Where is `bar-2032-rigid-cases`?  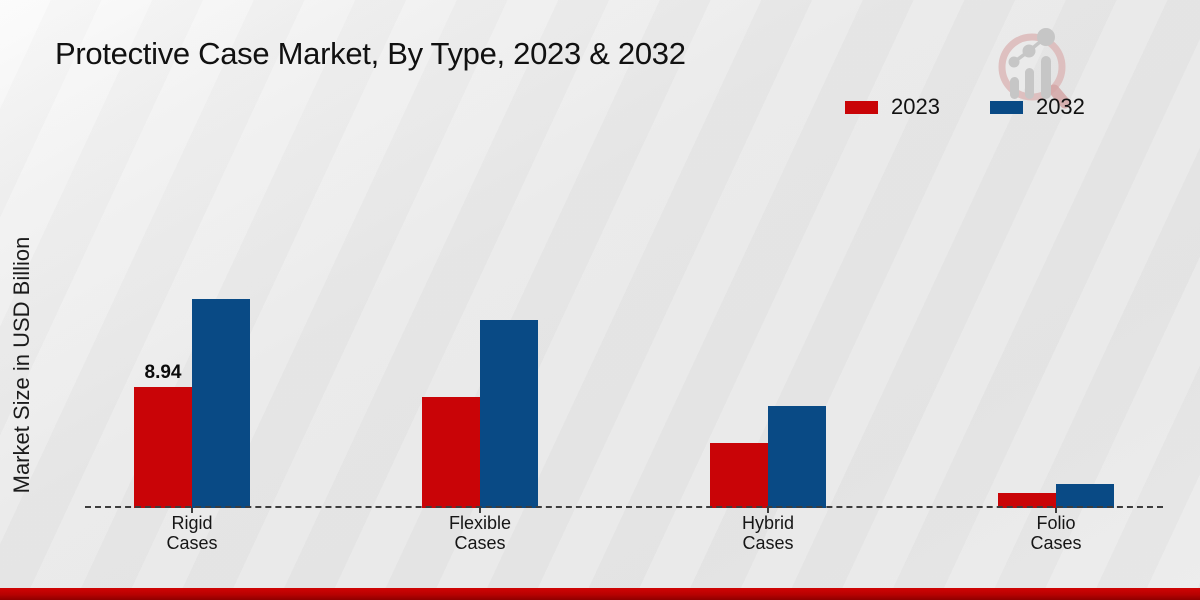
bar-2032-rigid-cases is located at coordinates (221, 403).